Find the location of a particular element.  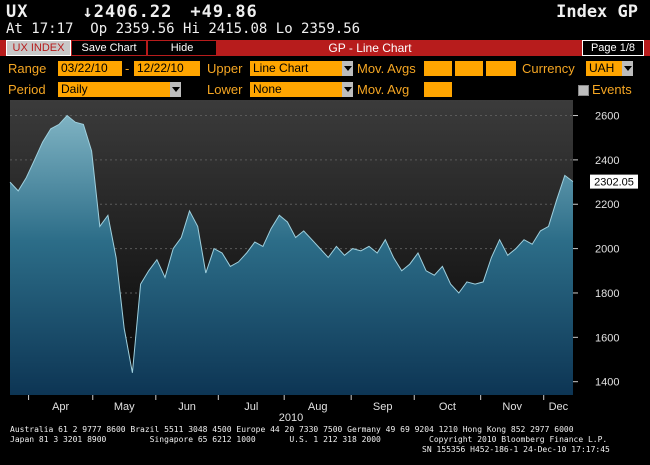

upper-dropdown-icon is located at coordinates (347, 68).